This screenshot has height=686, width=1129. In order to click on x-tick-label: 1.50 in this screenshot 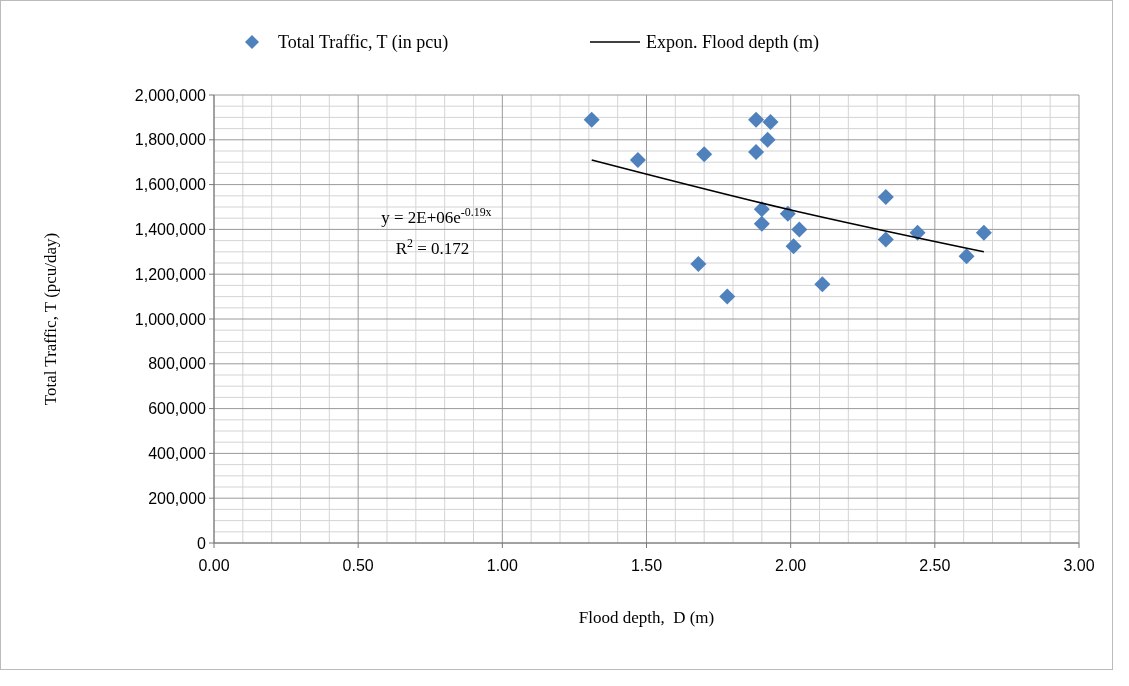, I will do `click(646, 565)`.